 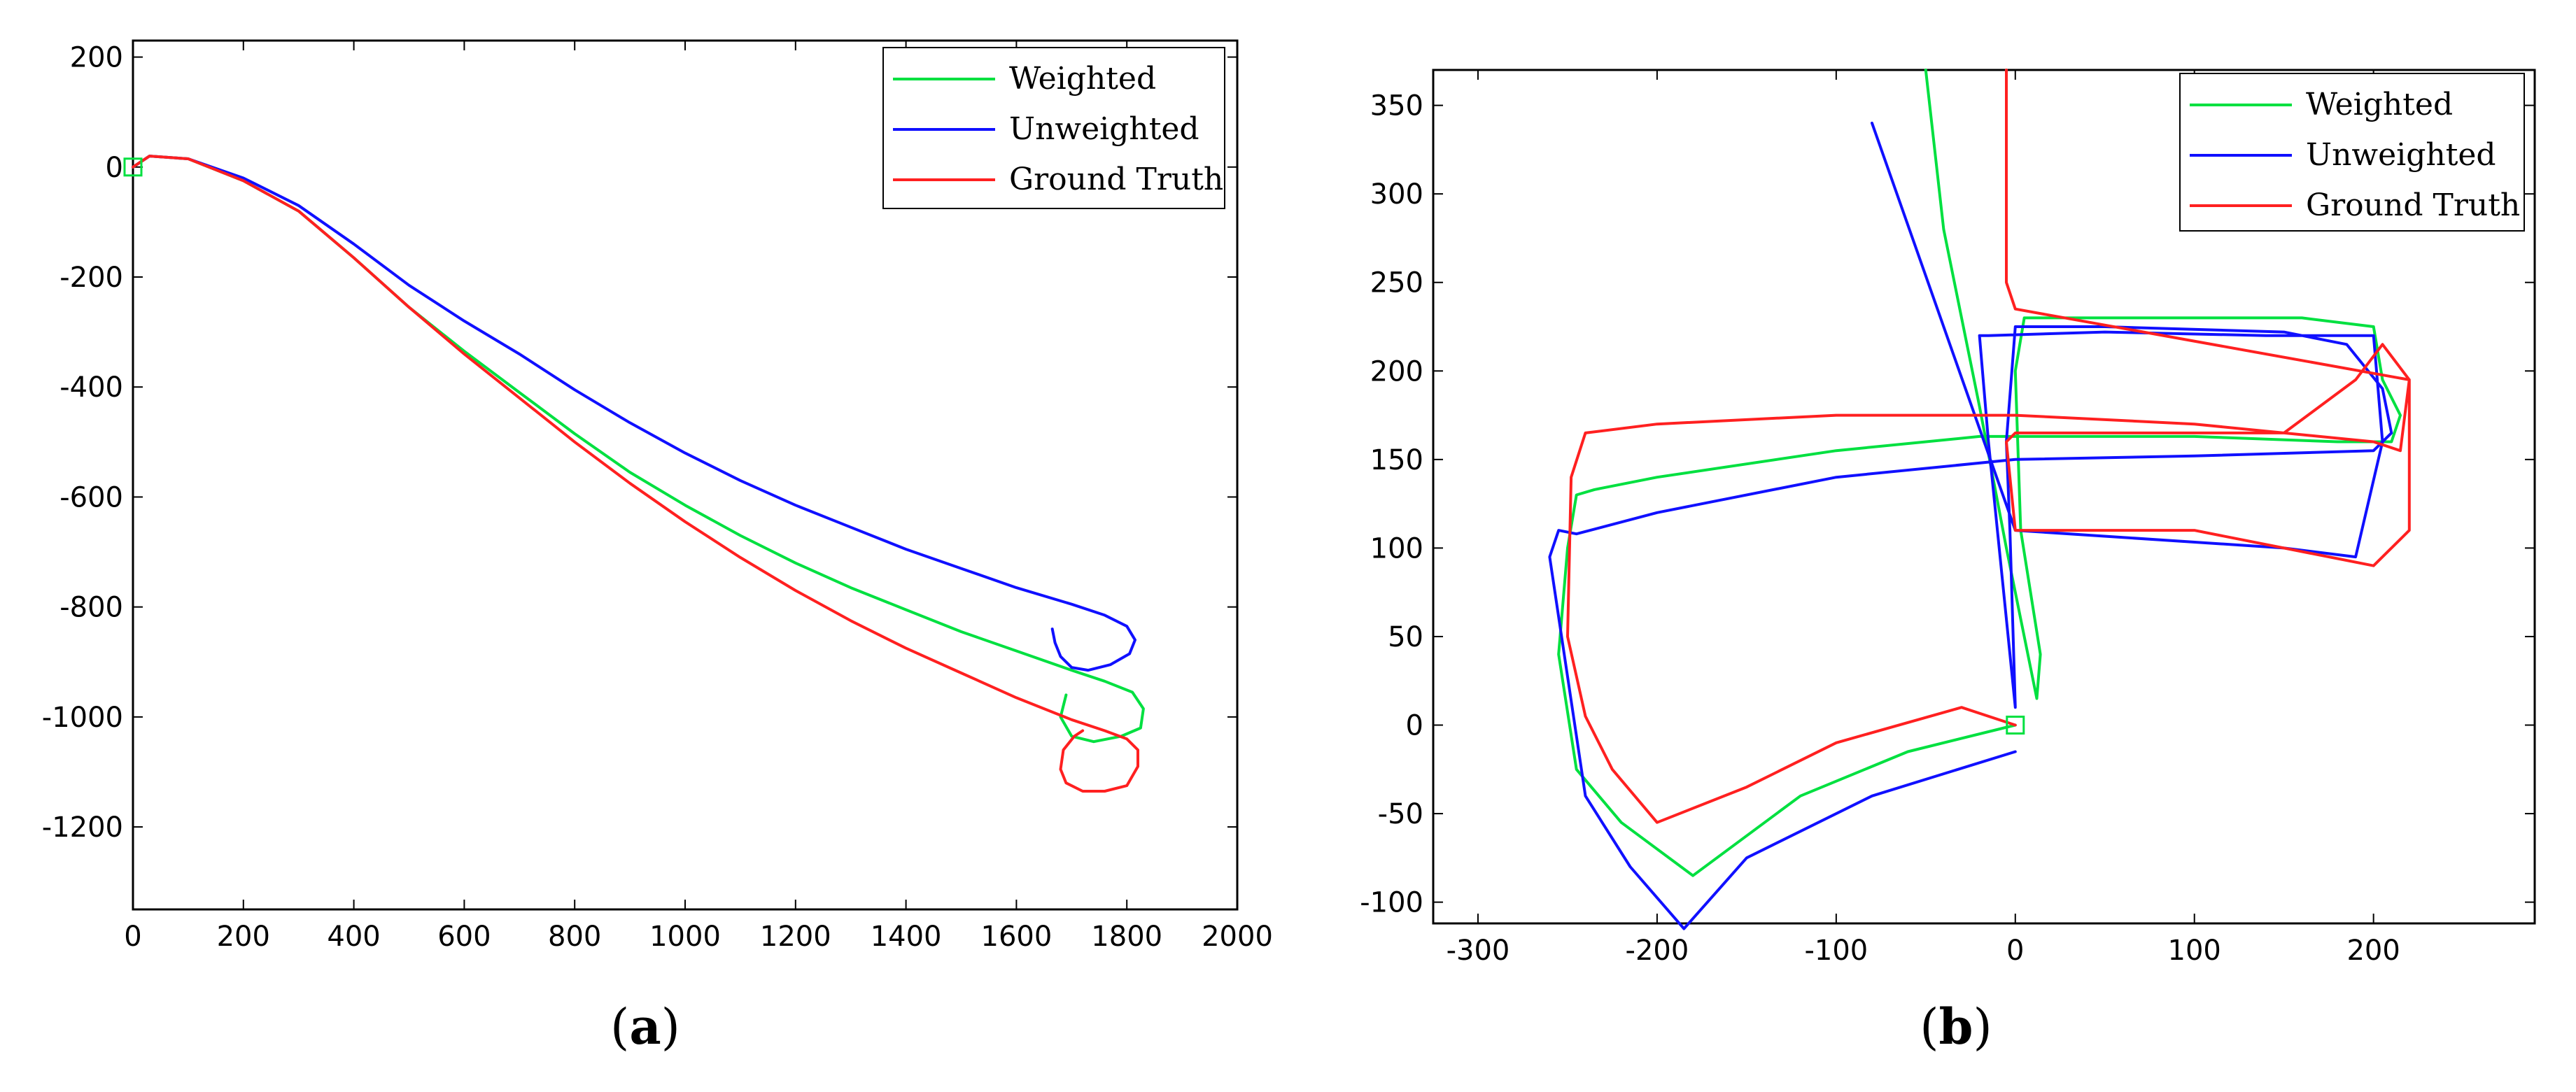 I want to click on panel-a-y-tick-label: -400, so click(x=91, y=388).